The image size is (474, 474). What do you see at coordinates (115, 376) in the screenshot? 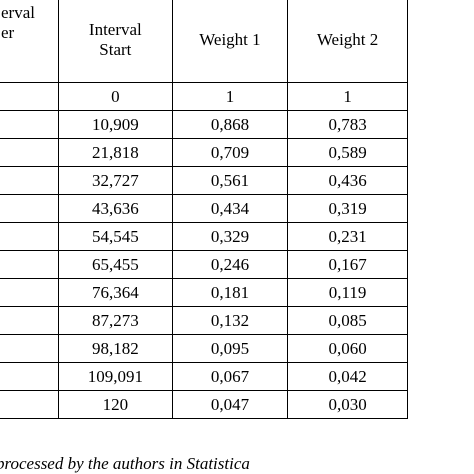
I see `interval-start-cell: 109,091` at bounding box center [115, 376].